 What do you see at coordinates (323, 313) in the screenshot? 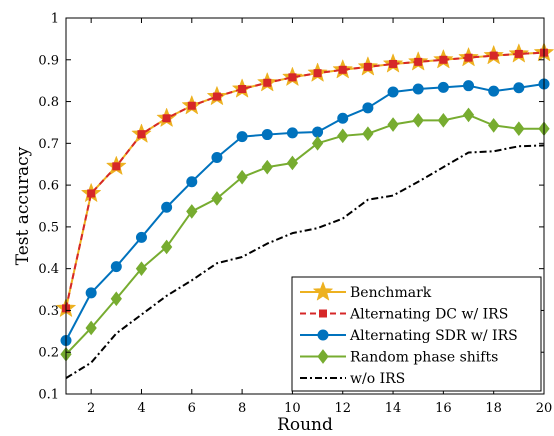
I see `legend-marker-alternating-dc-w-irs` at bounding box center [323, 313].